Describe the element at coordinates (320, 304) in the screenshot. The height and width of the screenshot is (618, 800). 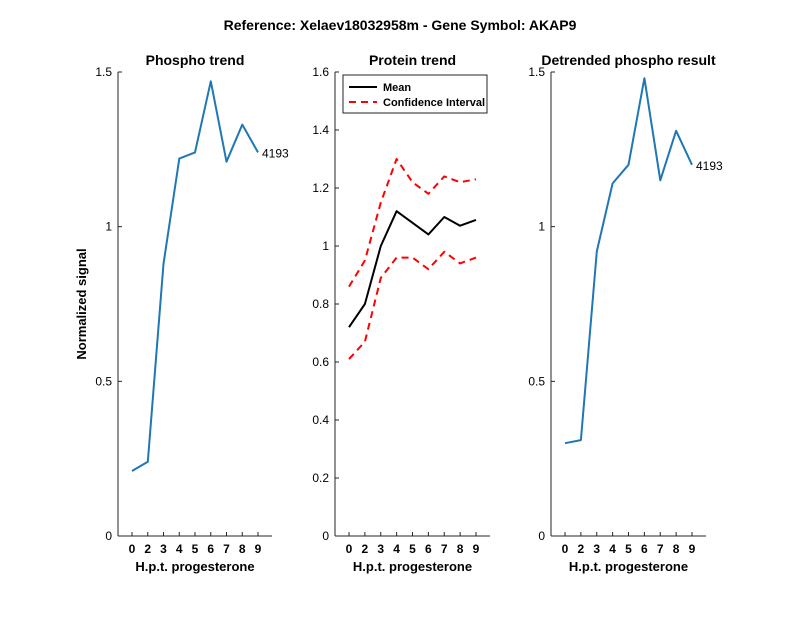
I see `y-tick-label: 0.8` at that location.